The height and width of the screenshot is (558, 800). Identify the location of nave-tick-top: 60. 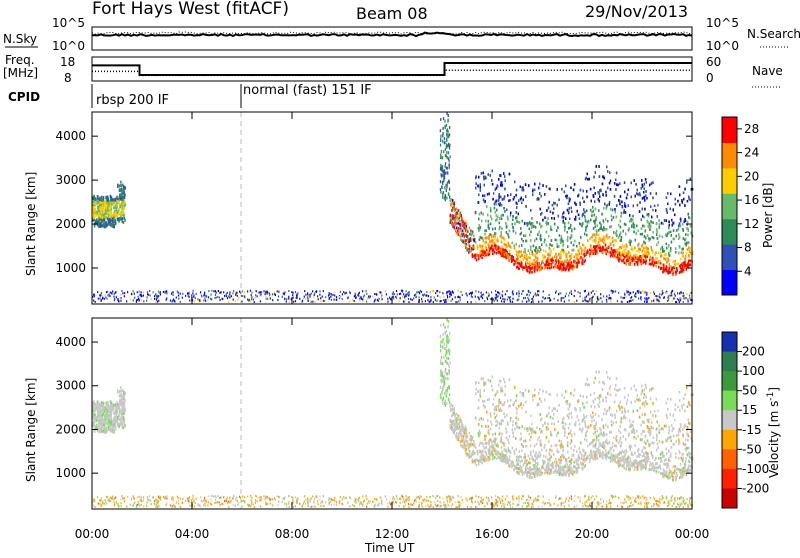
(713, 62).